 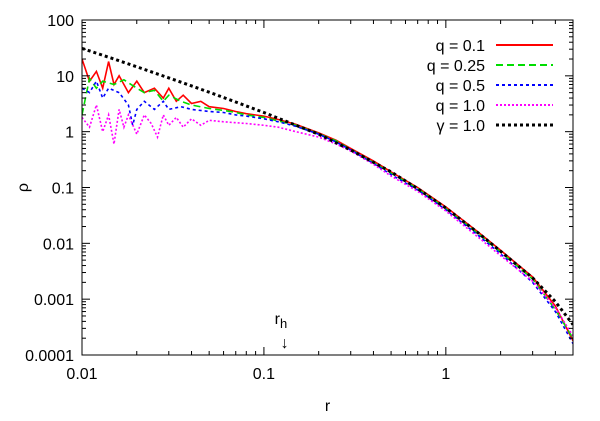 I want to click on y-tick-label-1: 0.001, so click(x=54, y=300).